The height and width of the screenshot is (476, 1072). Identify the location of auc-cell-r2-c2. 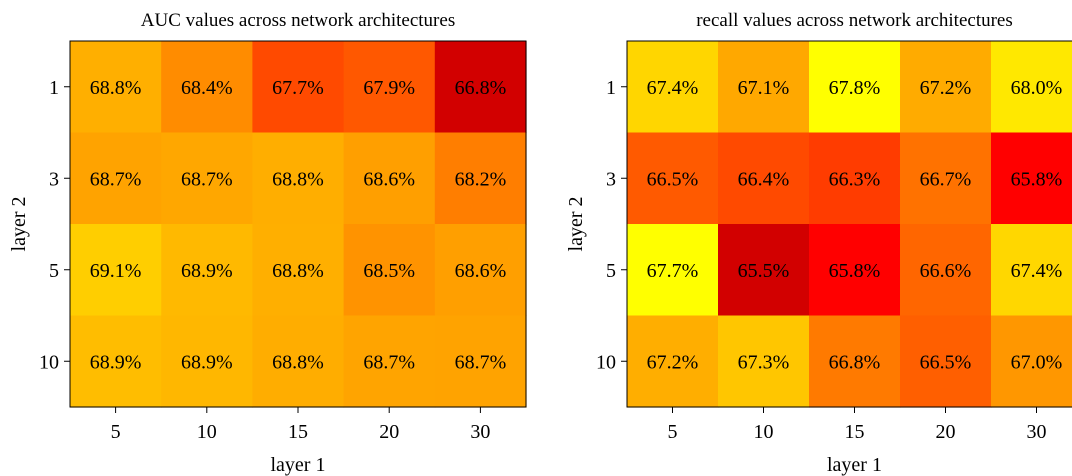
(298, 270).